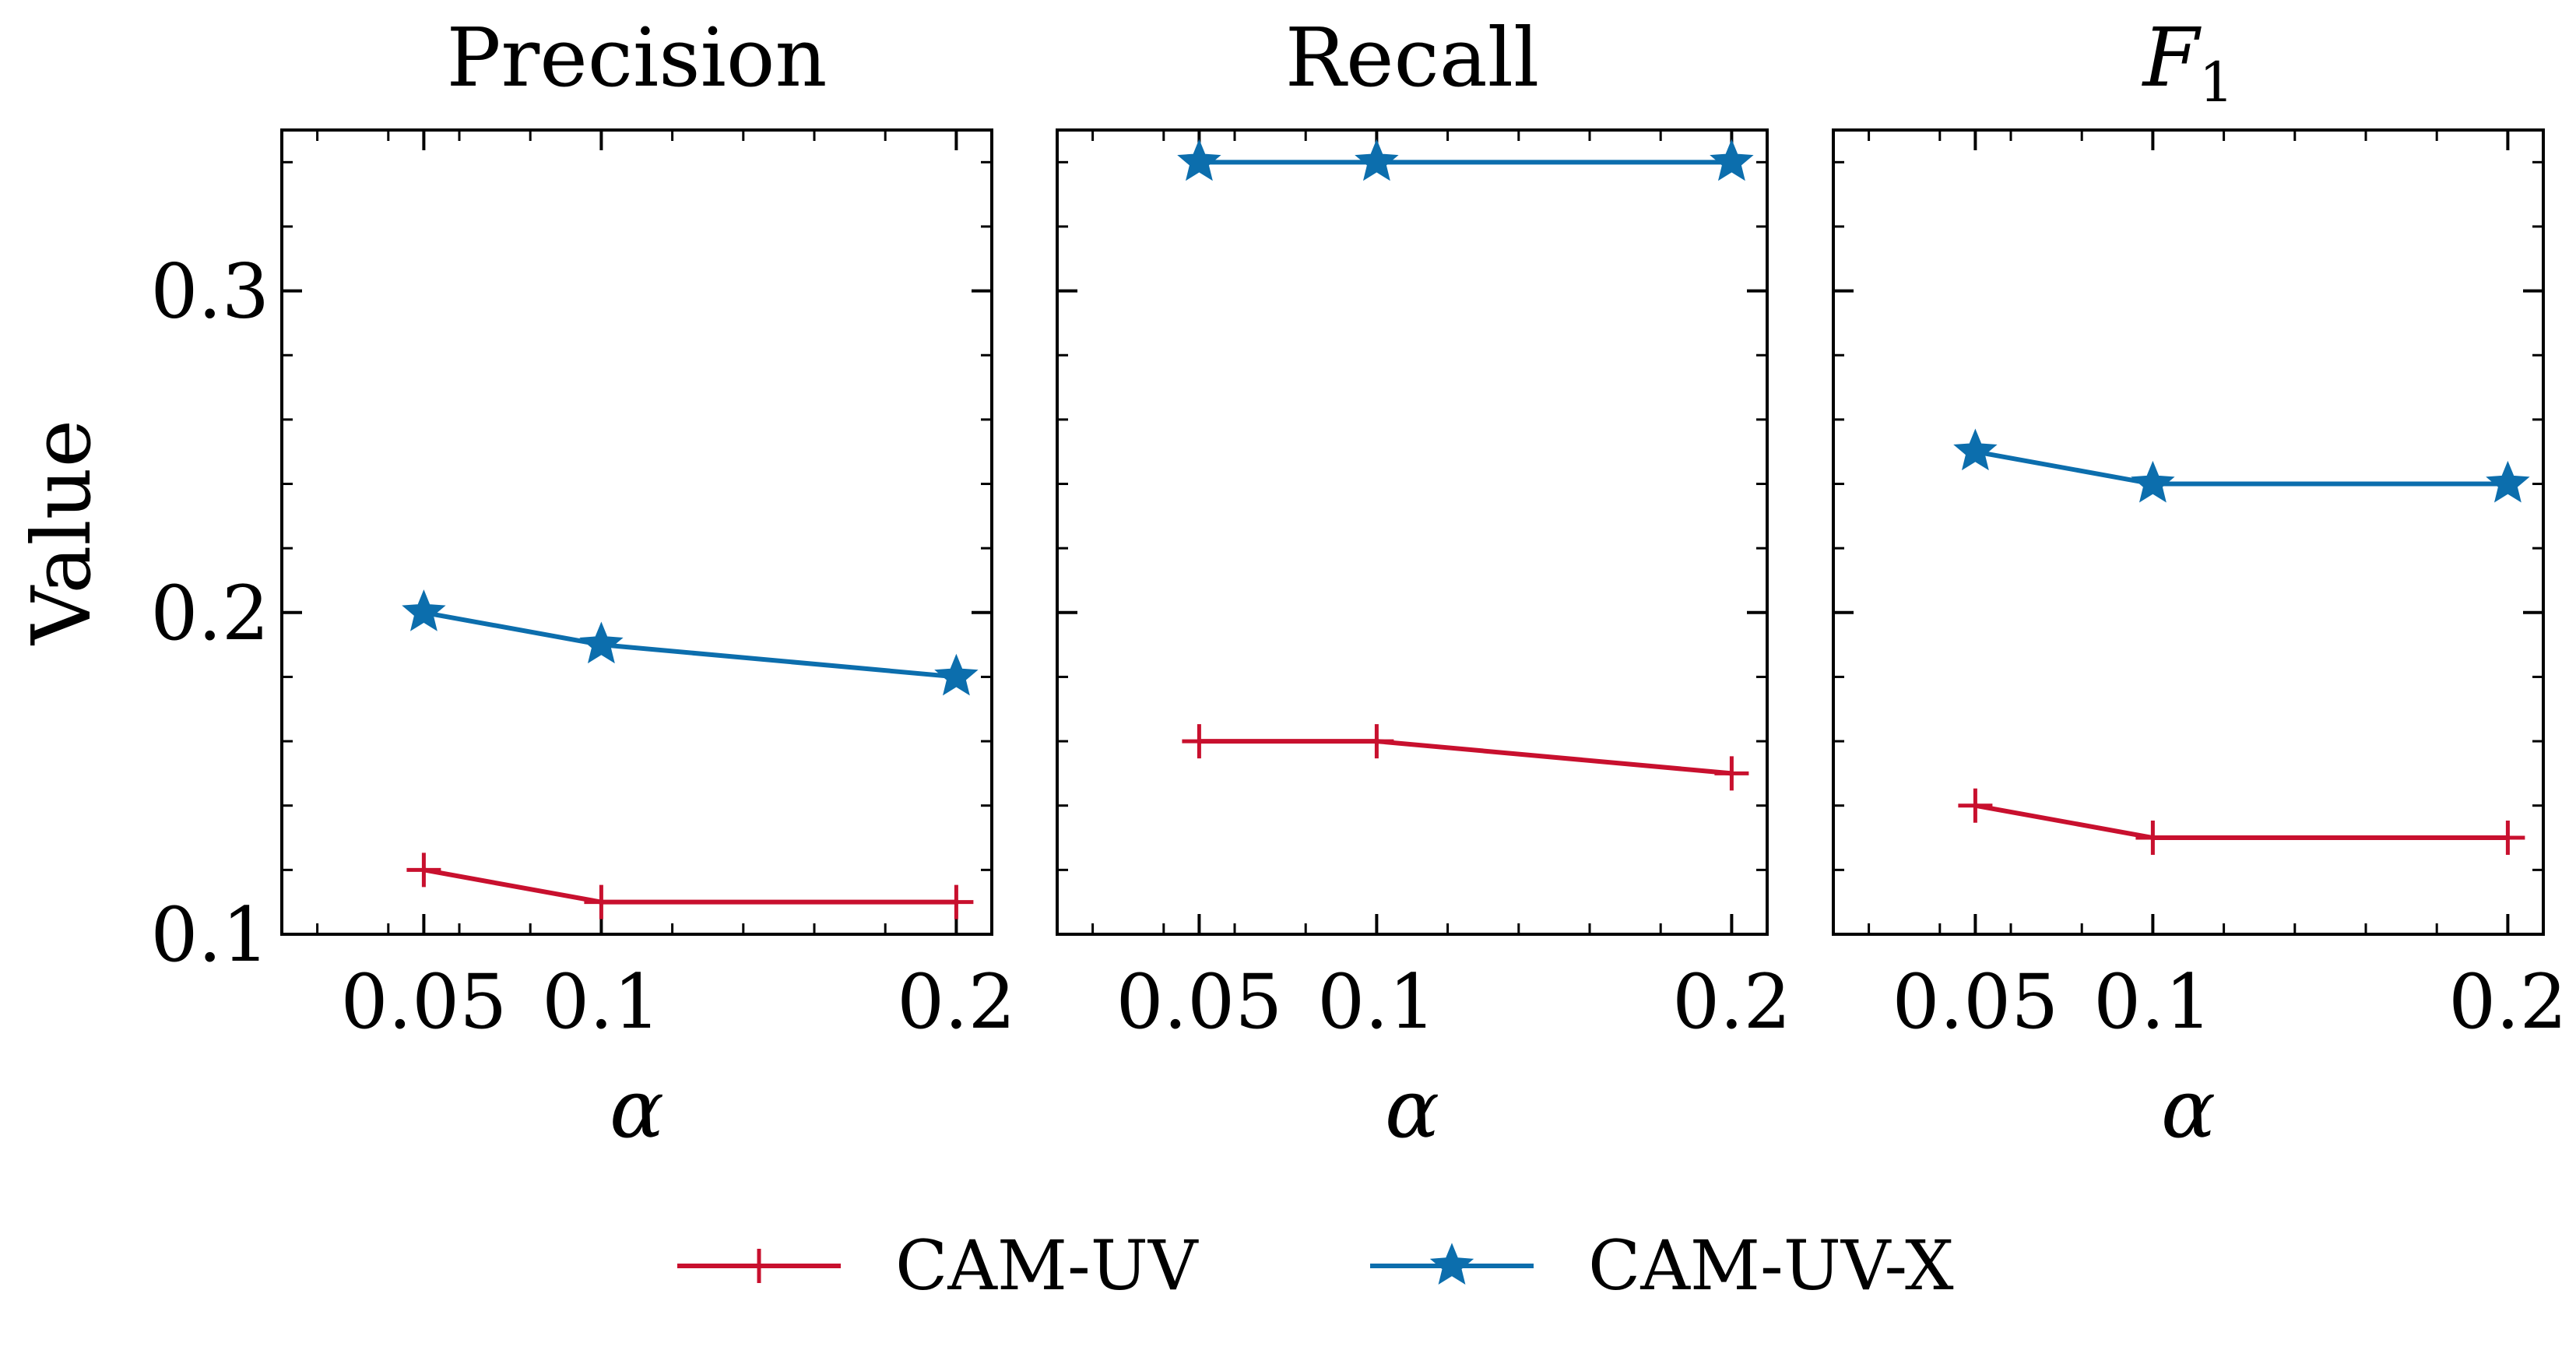 The width and height of the screenshot is (2576, 1357). Describe the element at coordinates (1412, 58) in the screenshot. I see `panel-title: Recall` at that location.